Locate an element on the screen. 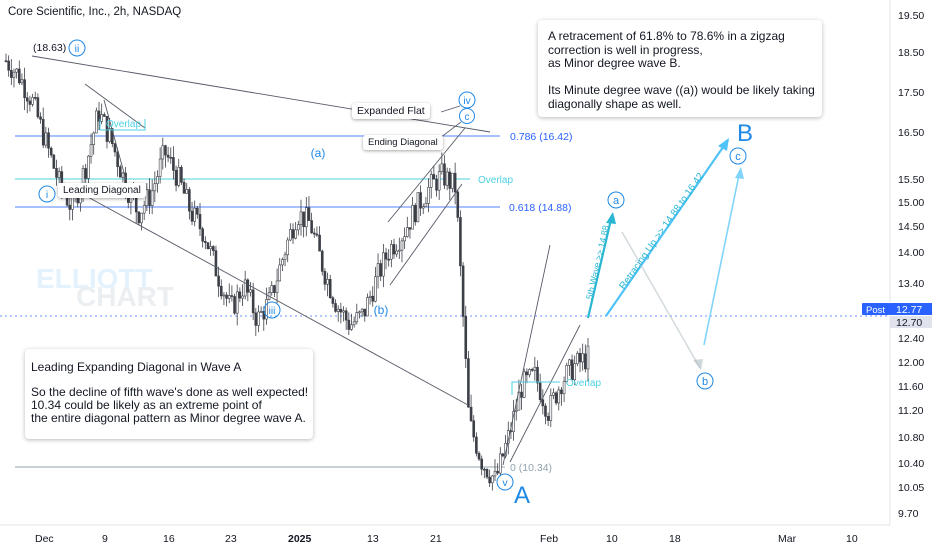 Image resolution: width=932 pixels, height=550 pixels. ending-diagonal-upper is located at coordinates (426, 175).